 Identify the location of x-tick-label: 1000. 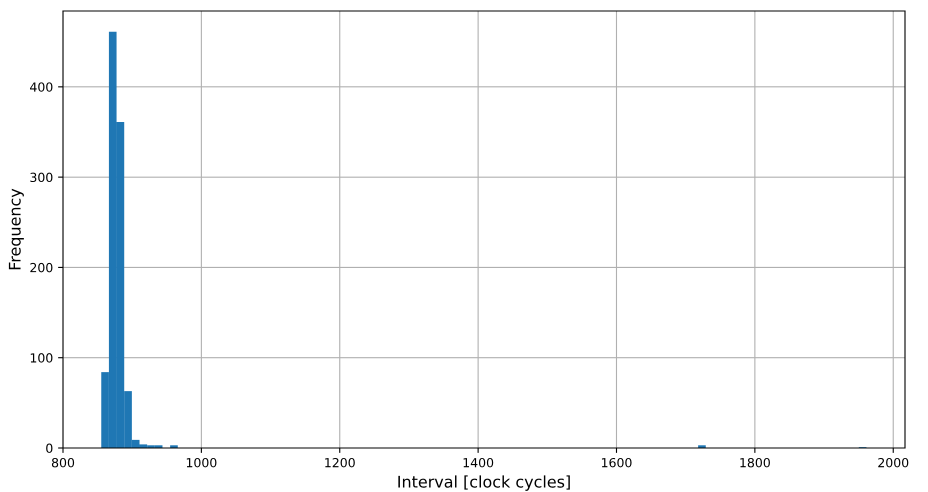
(201, 463).